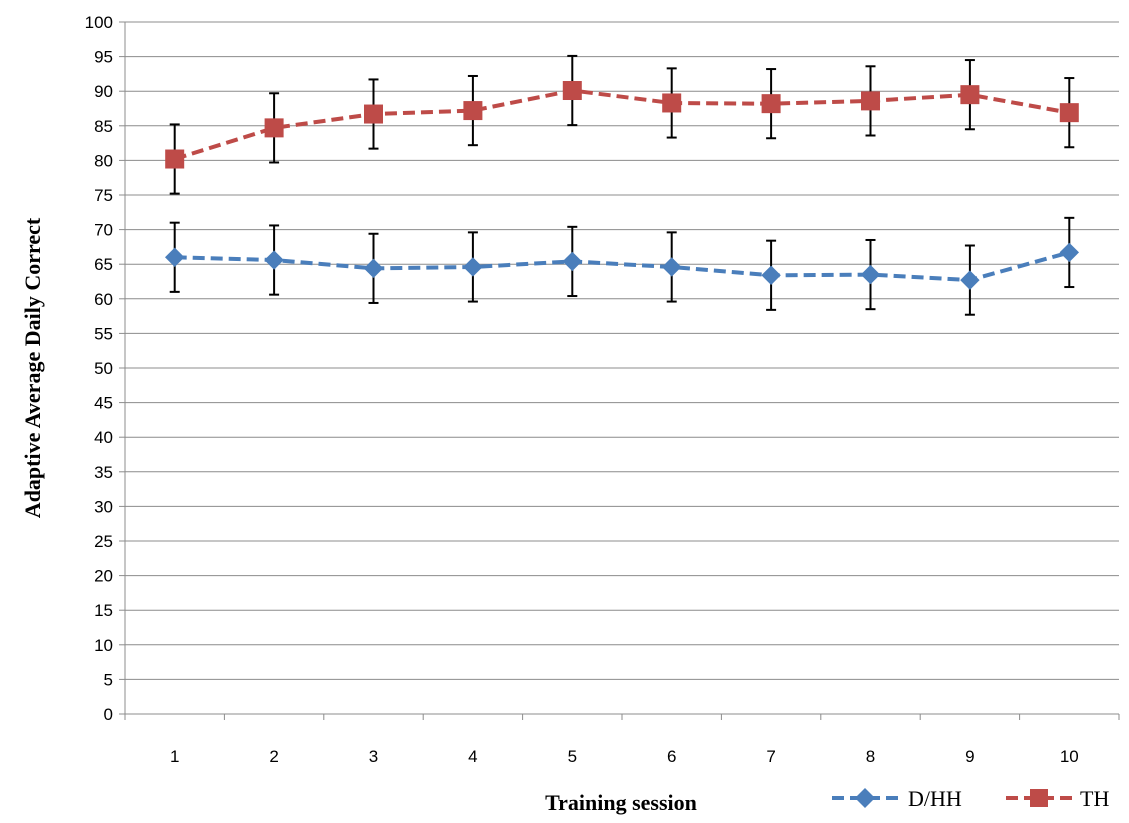 The width and height of the screenshot is (1129, 823). What do you see at coordinates (103, 403) in the screenshot?
I see `y-tick-label-45: 45` at bounding box center [103, 403].